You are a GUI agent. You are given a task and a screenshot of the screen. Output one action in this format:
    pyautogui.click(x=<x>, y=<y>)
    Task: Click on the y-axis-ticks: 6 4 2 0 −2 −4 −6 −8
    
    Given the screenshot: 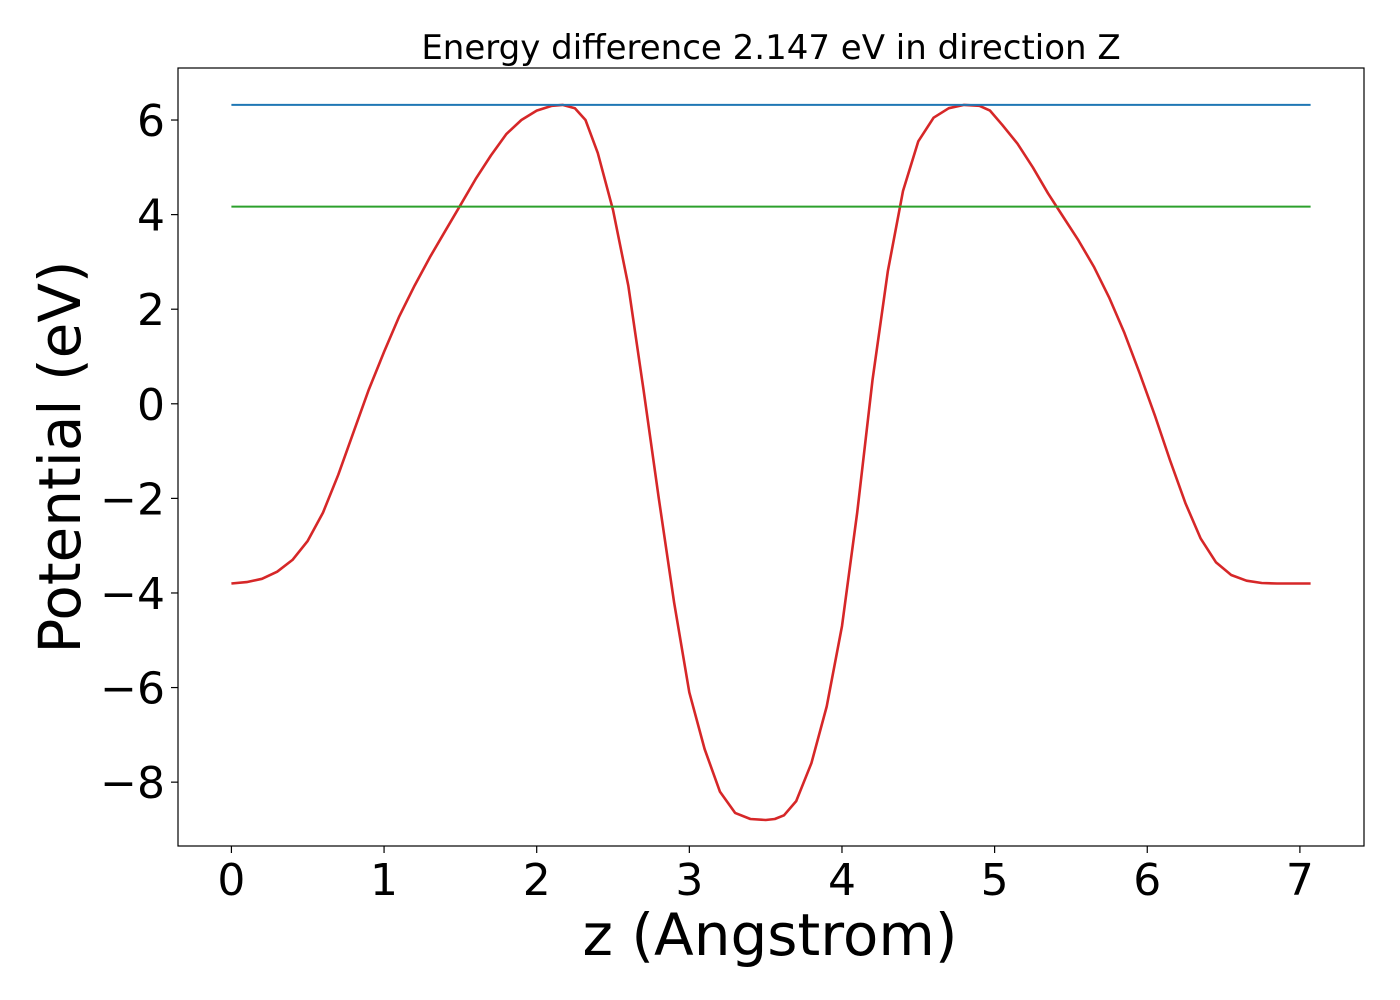 What is the action you would take?
    pyautogui.click(x=139, y=452)
    